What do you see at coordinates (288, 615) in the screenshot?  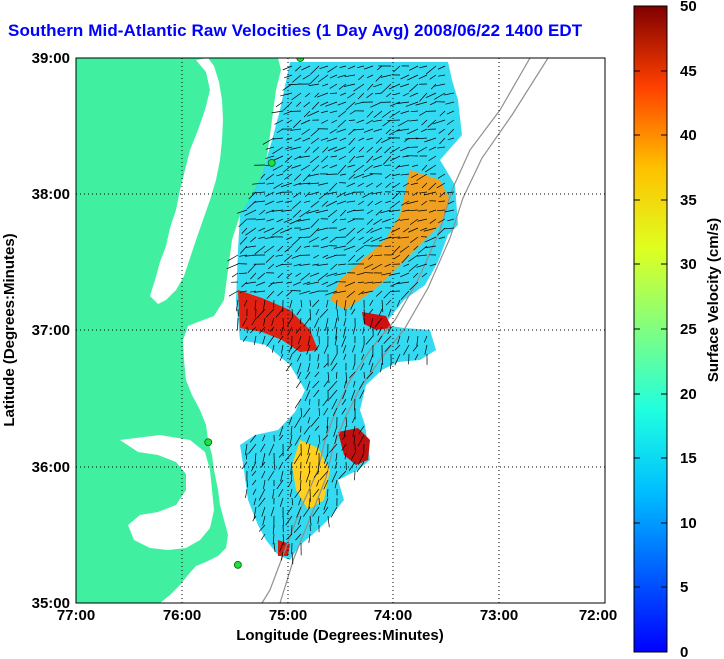 I see `x-tick-label: 75:00` at bounding box center [288, 615].